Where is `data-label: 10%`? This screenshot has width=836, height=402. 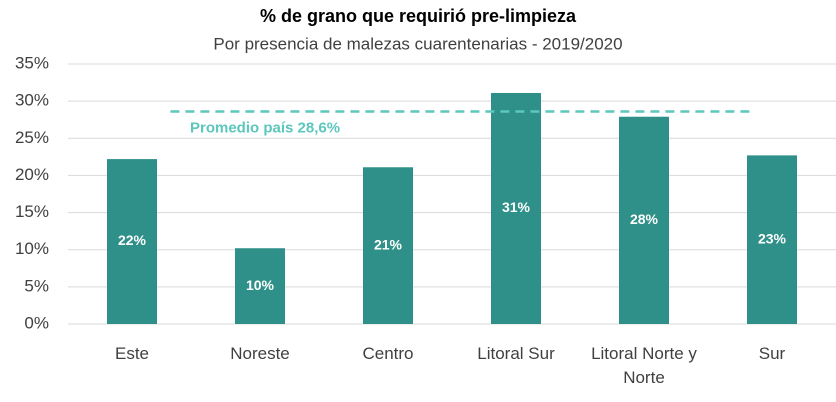
data-label: 10% is located at coordinates (260, 285).